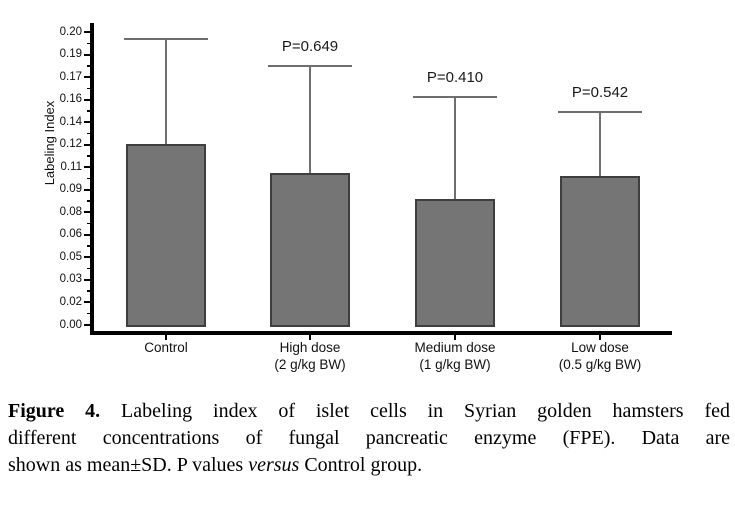 This screenshot has width=735, height=509. I want to click on category-label: High dose, so click(310, 347).